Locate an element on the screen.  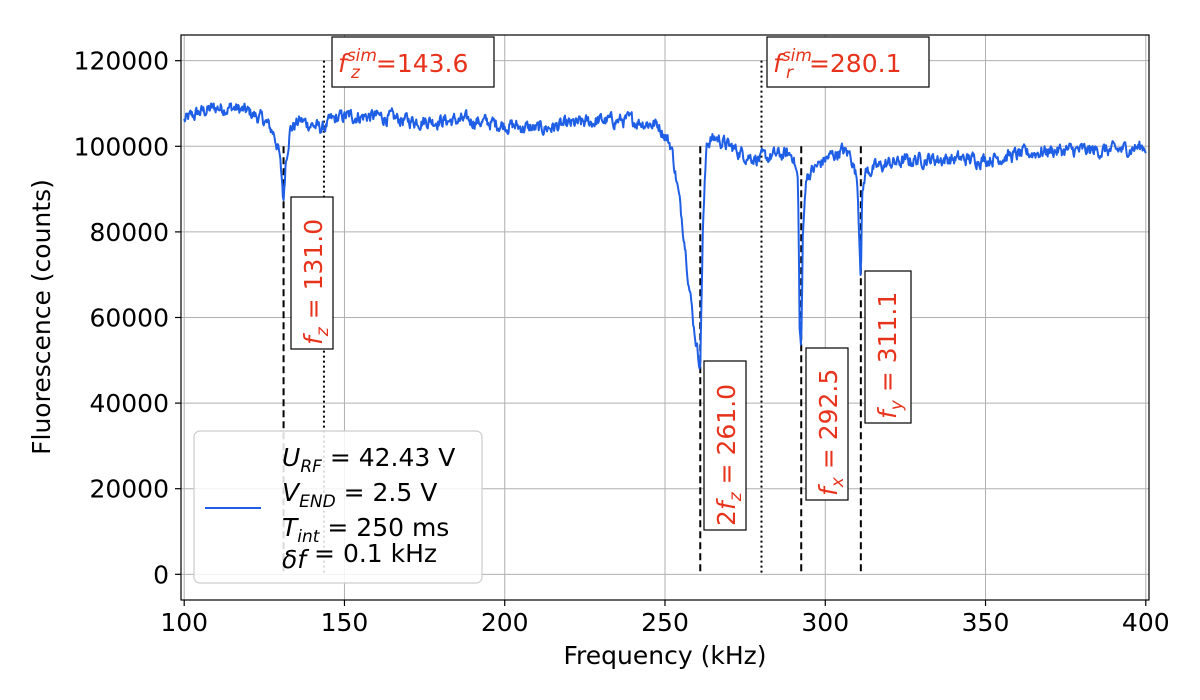
svg-text: fy = 311.1 is located at coordinates (890, 355).